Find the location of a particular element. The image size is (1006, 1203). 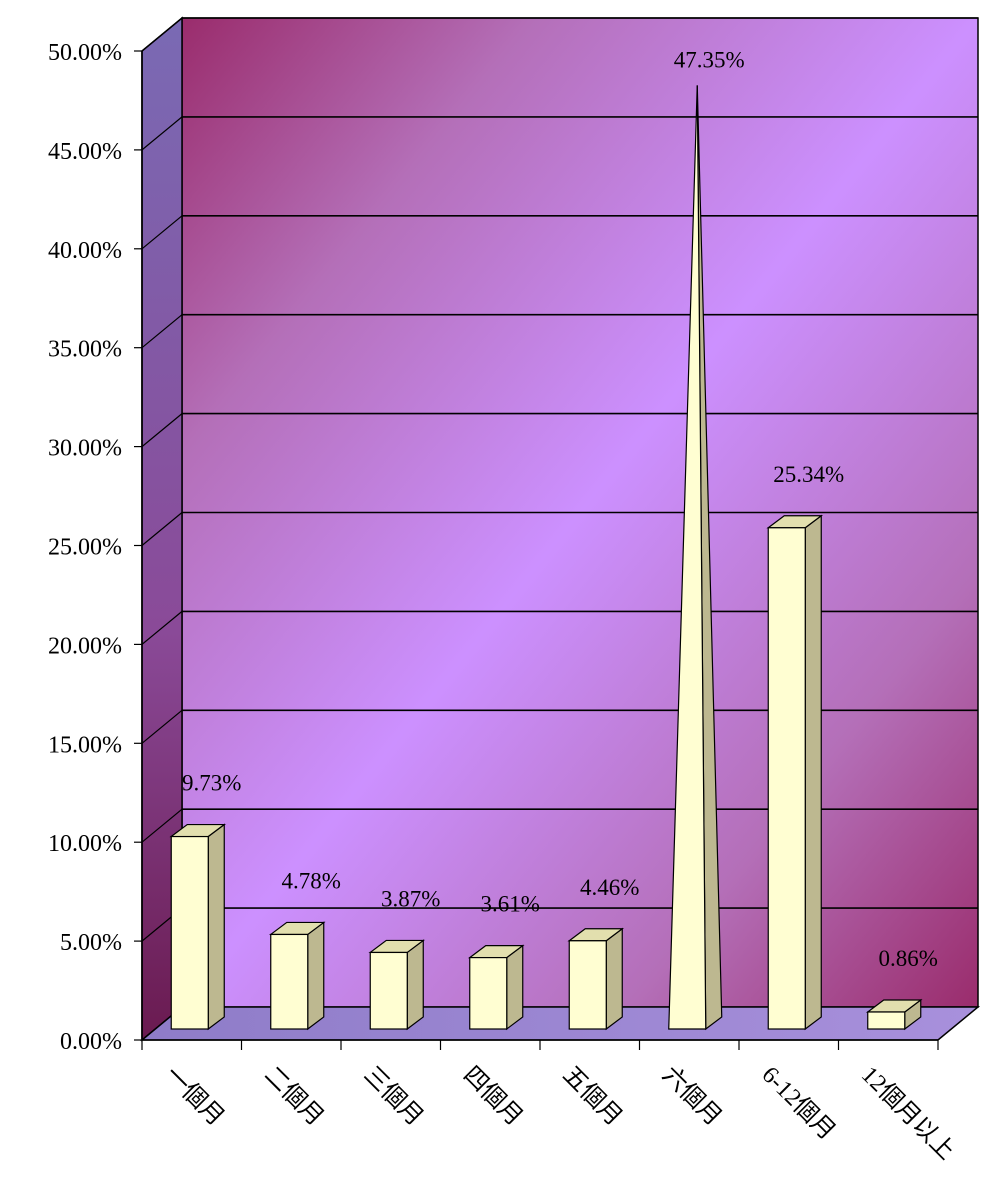

y-tick-label: 5.00% is located at coordinates (91, 943).